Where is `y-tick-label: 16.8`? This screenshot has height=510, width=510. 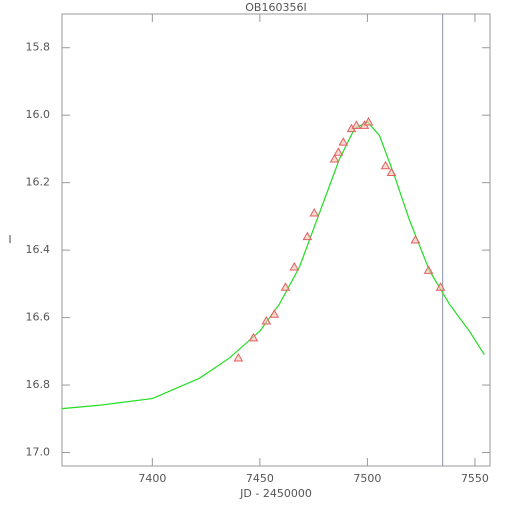
y-tick-label: 16.8 is located at coordinates (38, 384).